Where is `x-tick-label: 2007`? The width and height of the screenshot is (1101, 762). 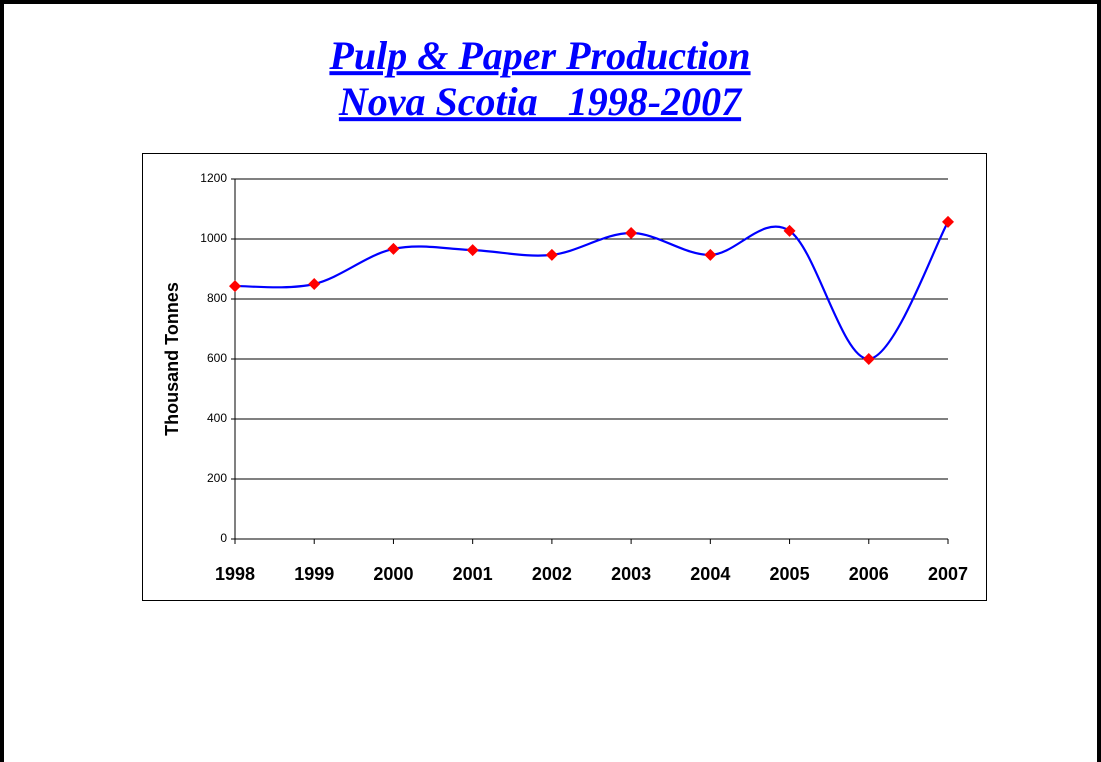 x-tick-label: 2007 is located at coordinates (948, 574).